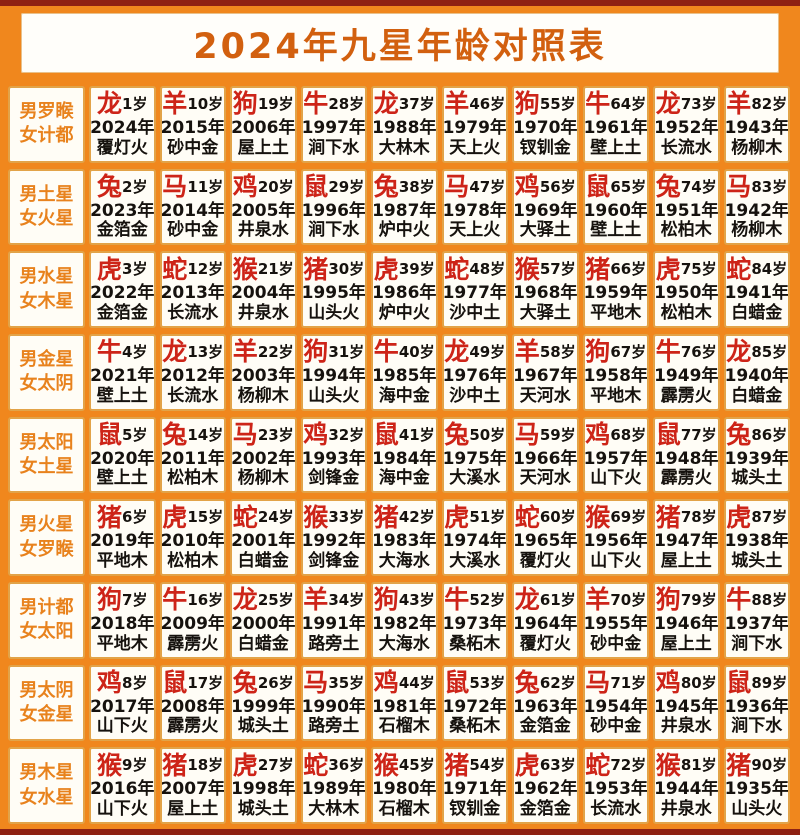 The image size is (800, 835). I want to click on zodiac-cell: 猪 42岁 1983年 大海水, so click(404, 537).